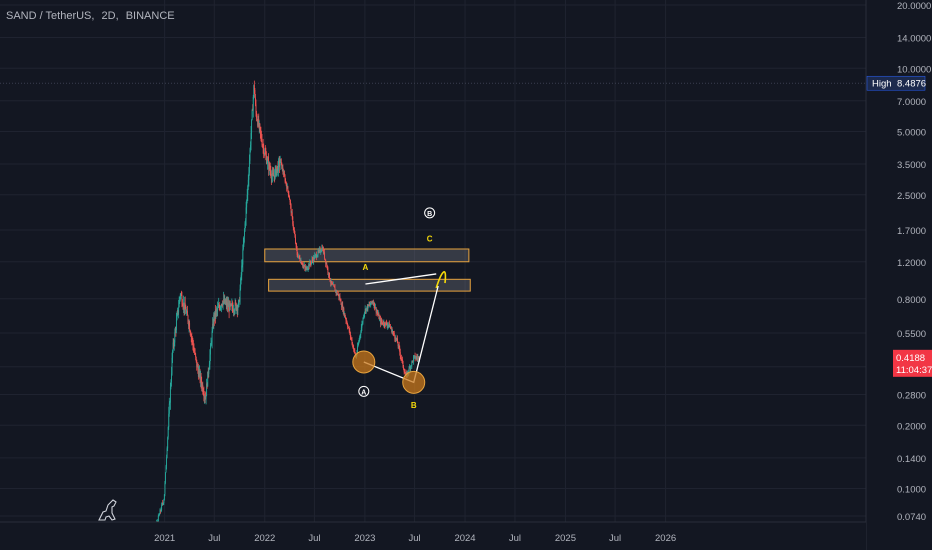  What do you see at coordinates (615, 538) in the screenshot?
I see `time-tick-label: Jul` at bounding box center [615, 538].